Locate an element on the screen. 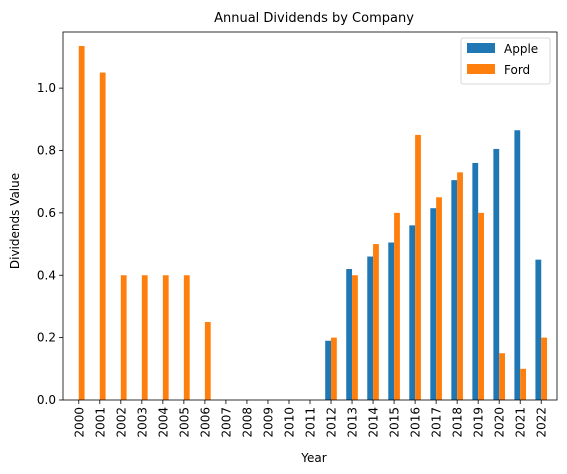  bar-apple-2019 is located at coordinates (475, 281).